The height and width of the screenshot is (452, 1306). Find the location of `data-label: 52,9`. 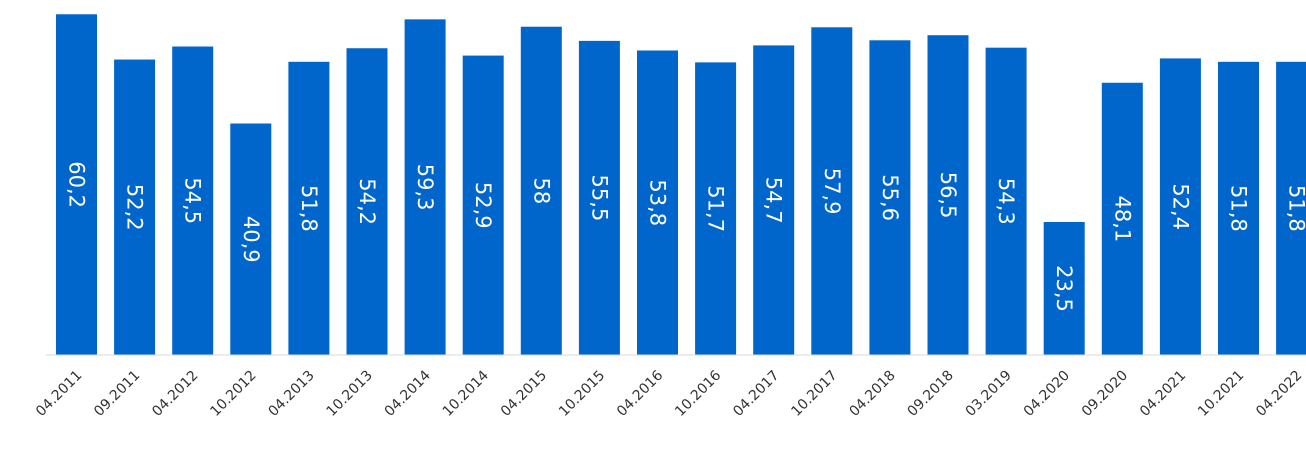

data-label: 52,9 is located at coordinates (483, 205).